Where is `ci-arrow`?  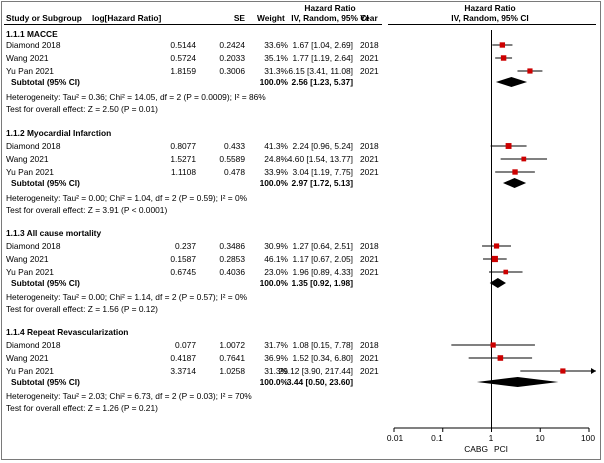 ci-arrow is located at coordinates (593, 371).